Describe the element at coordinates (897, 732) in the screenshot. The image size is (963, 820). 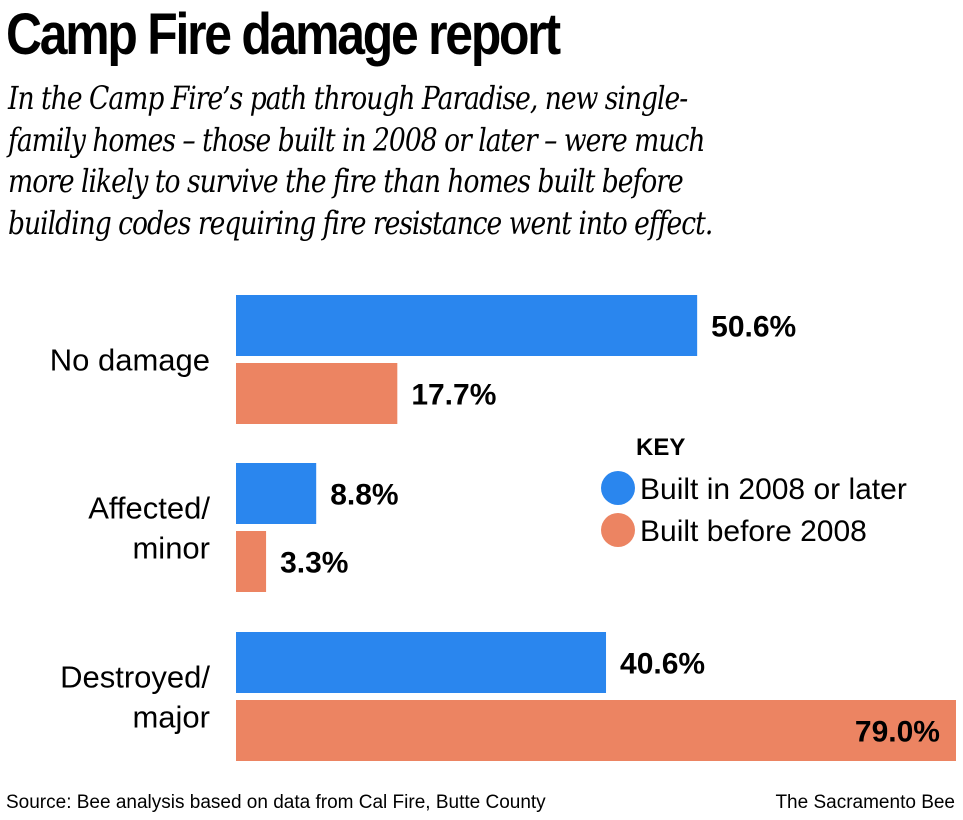
I see `data-label: 79.0%` at that location.